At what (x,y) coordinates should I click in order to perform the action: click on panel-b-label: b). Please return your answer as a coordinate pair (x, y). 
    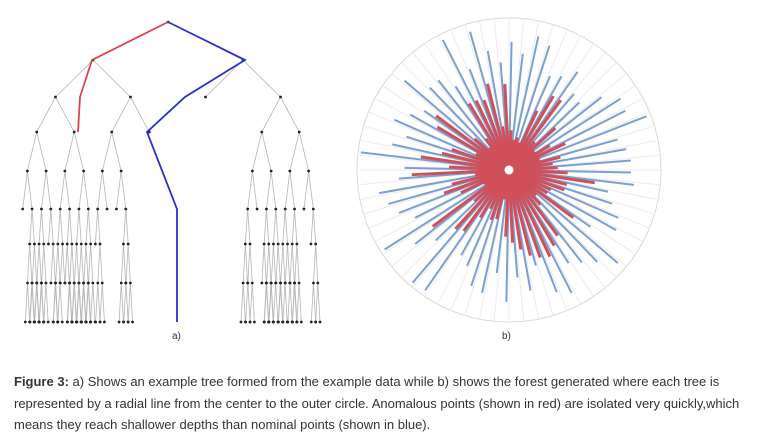
    Looking at the image, I should click on (506, 336).